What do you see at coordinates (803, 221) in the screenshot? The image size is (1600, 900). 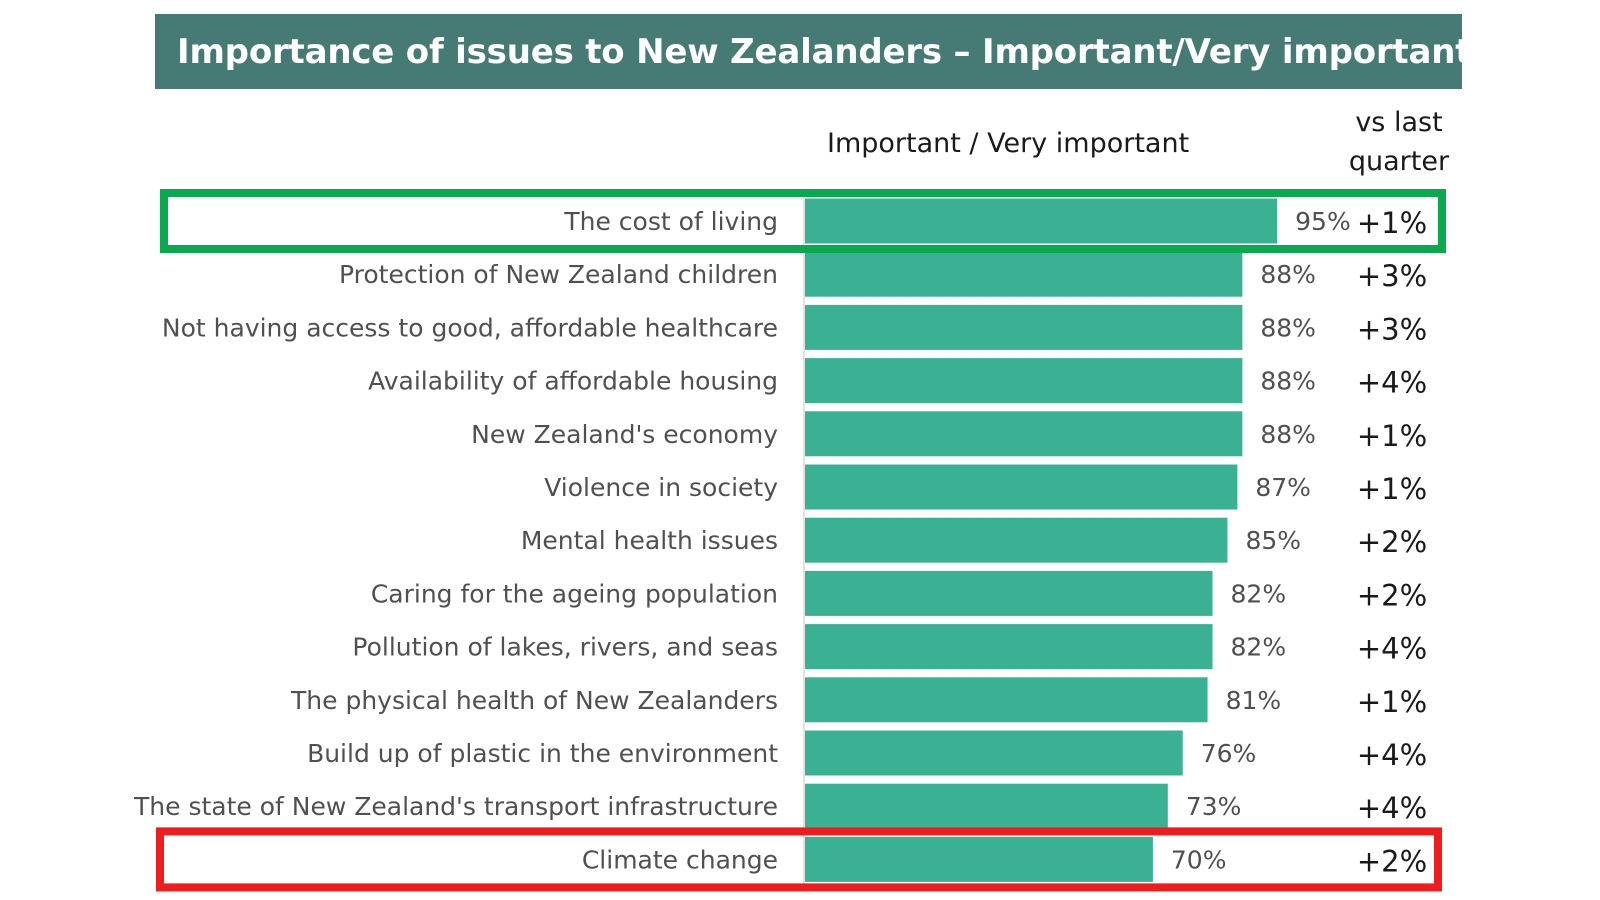 I see `highlight-box-cost-of-living` at bounding box center [803, 221].